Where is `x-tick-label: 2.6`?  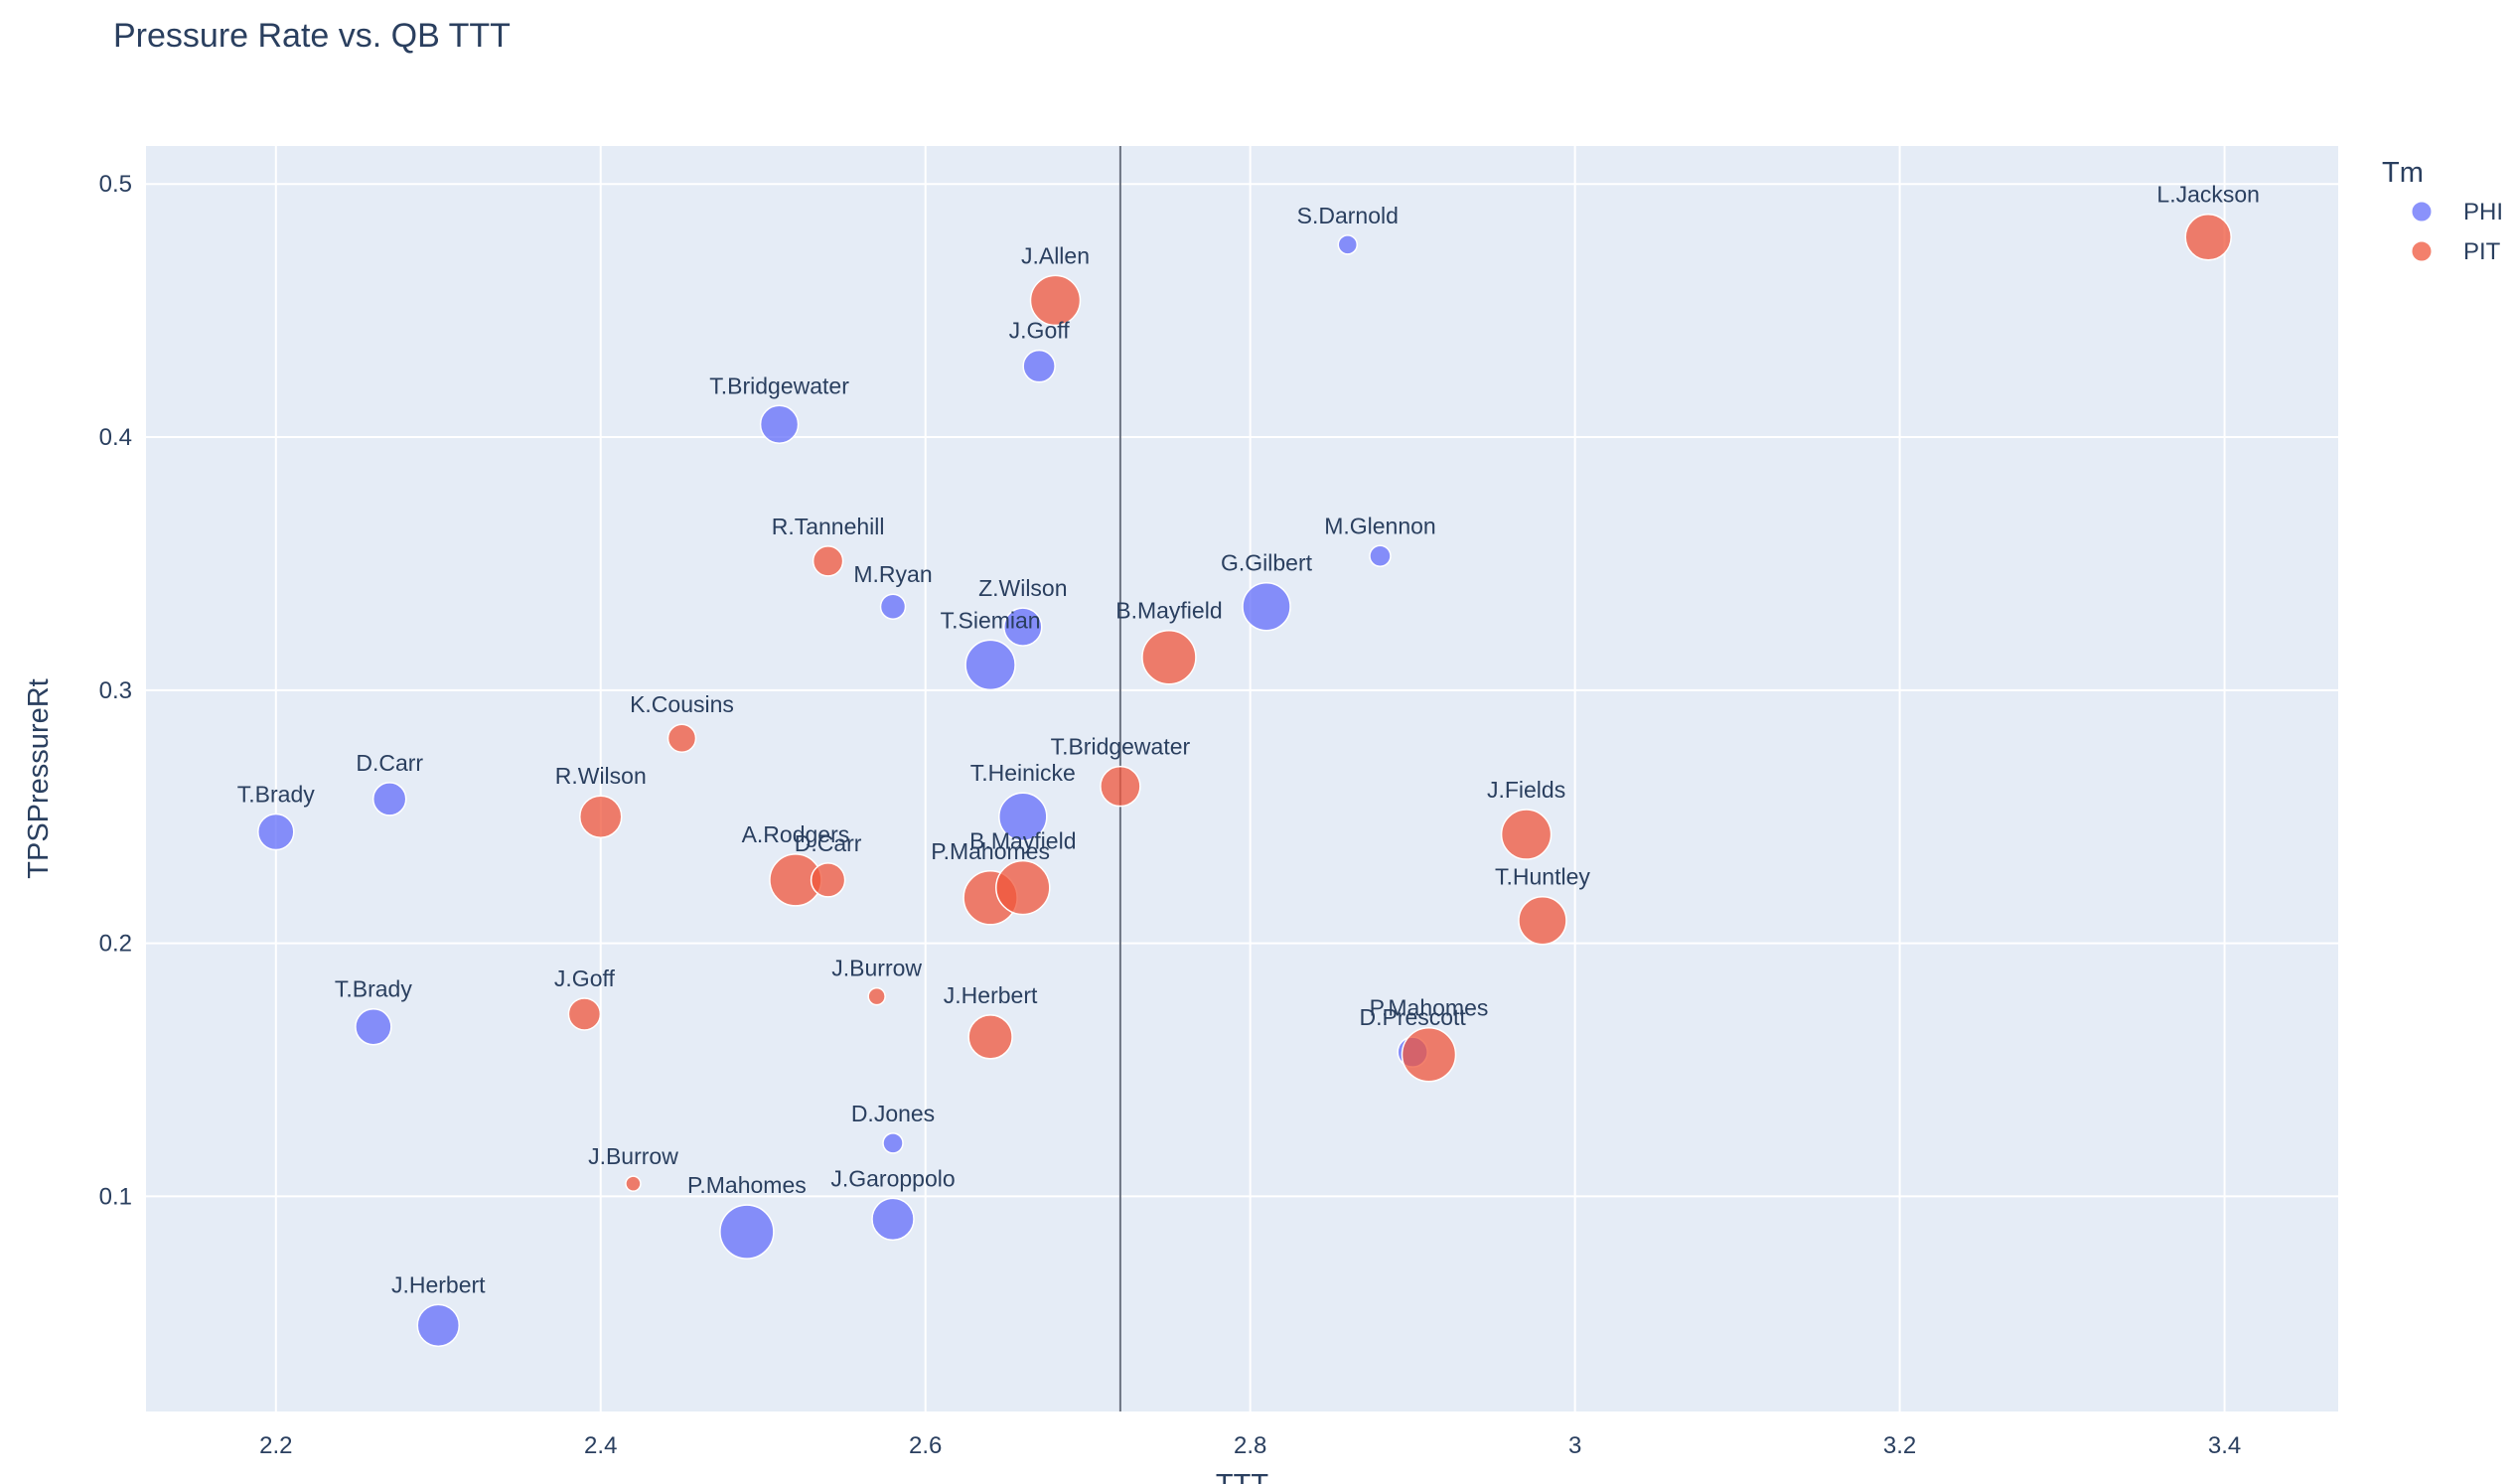
x-tick-label: 2.6 is located at coordinates (925, 1445).